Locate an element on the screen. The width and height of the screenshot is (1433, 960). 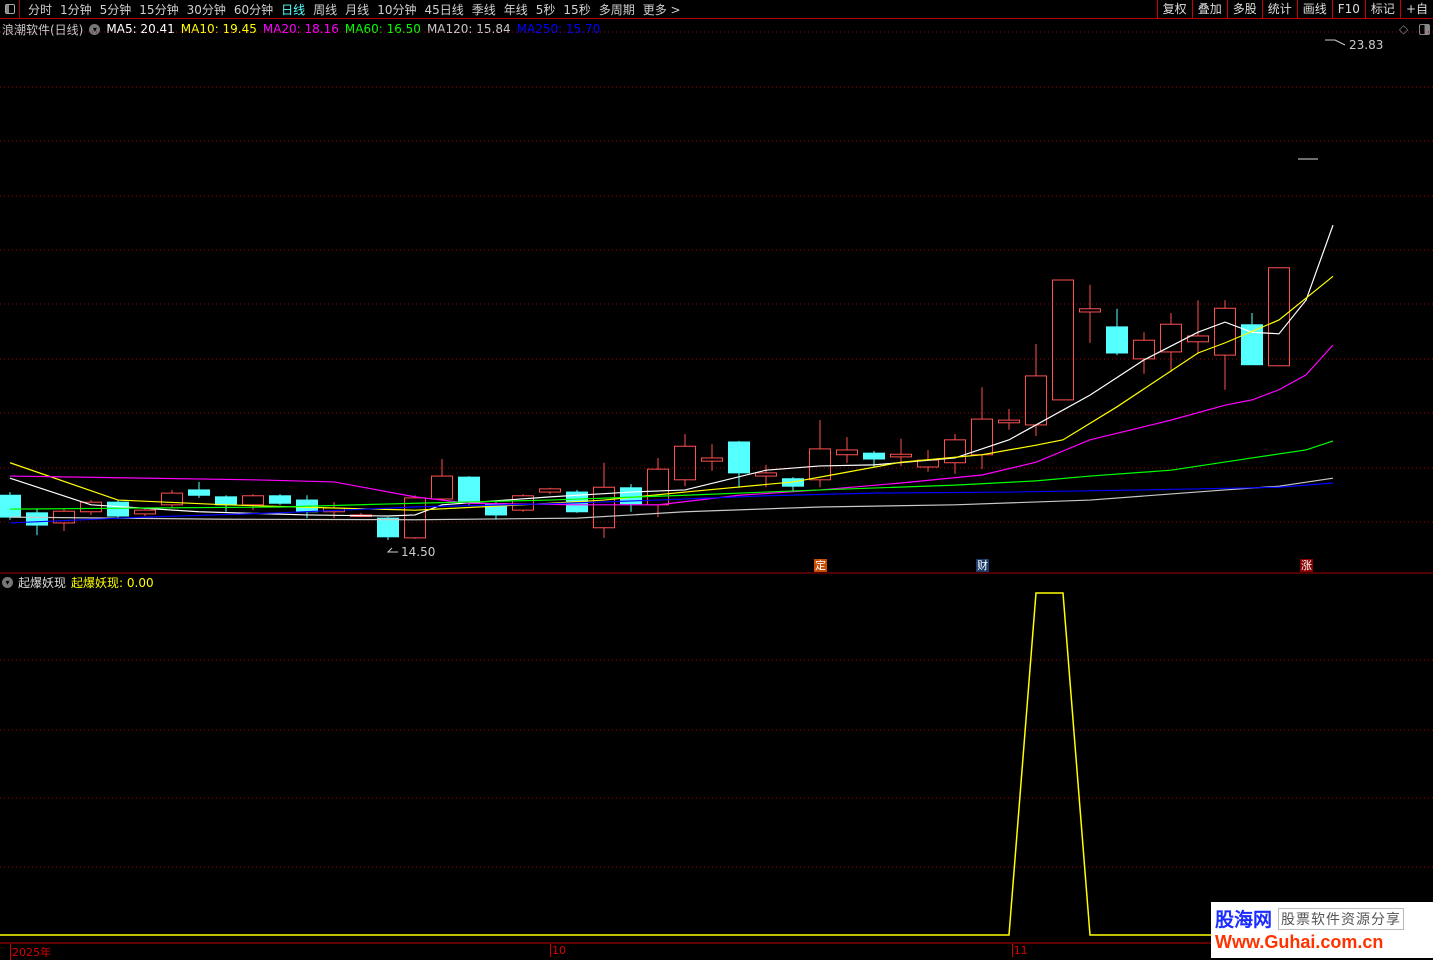
period-tab: 5分钟 is located at coordinates (115, 9).